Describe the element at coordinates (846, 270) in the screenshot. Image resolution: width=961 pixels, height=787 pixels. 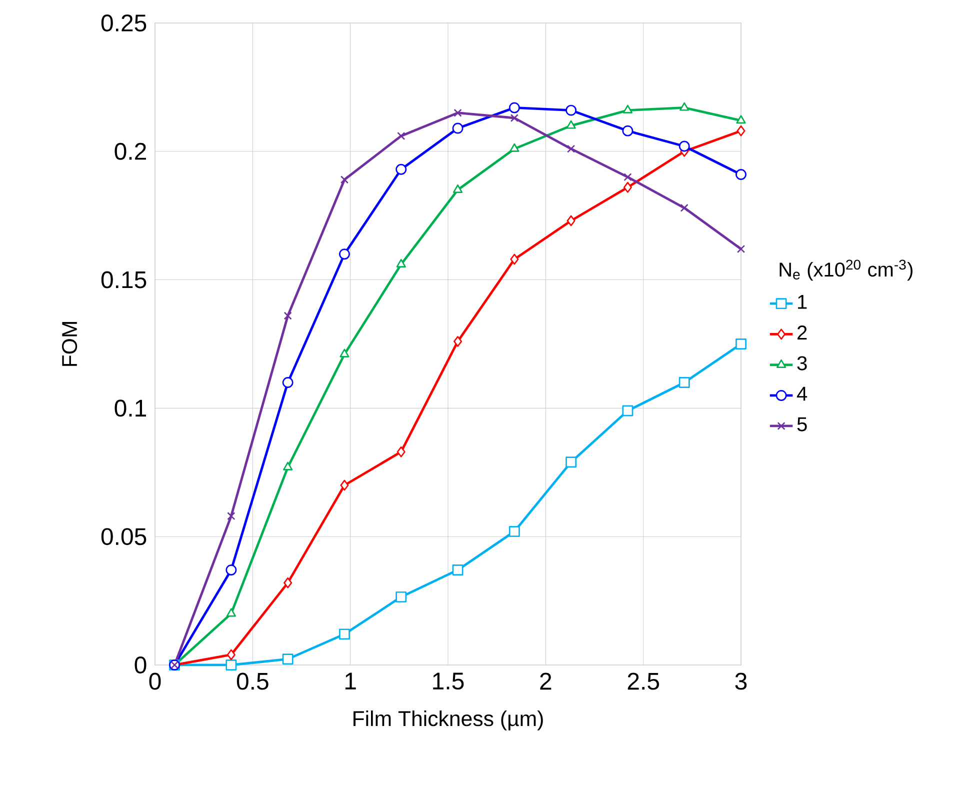
I see `legend-title: N$_{e}$ (x10$^{20}$ cm$^{-3}$)` at that location.